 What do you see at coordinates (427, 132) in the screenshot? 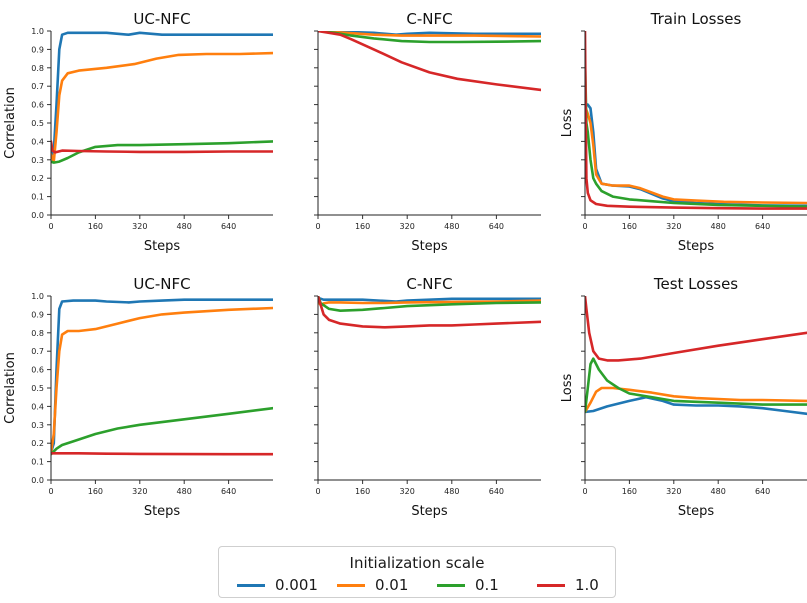
I see `chart-panel-2: C-NFC 0 160 320 480 640 Steps` at bounding box center [427, 132].